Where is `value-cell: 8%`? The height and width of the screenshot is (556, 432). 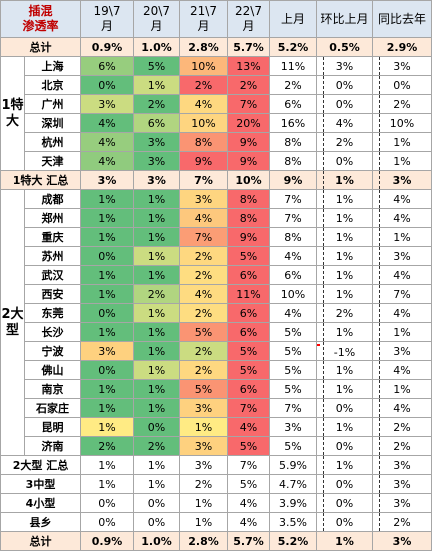 value-cell: 8% is located at coordinates (249, 218).